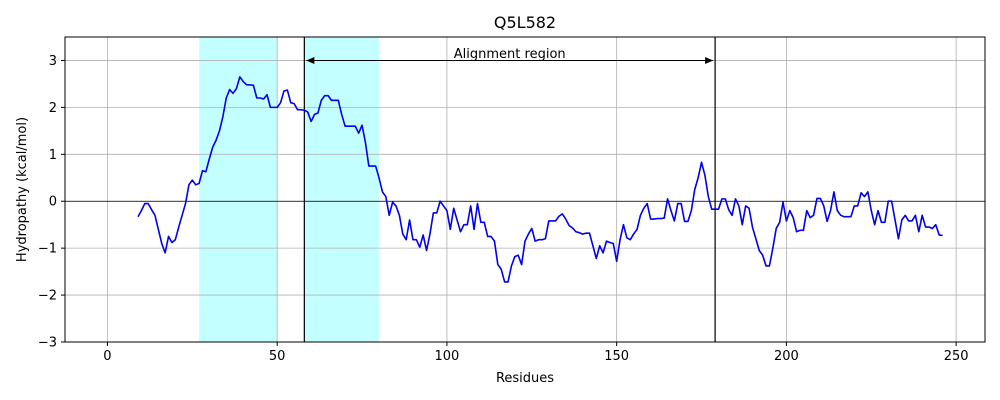 This screenshot has width=1000, height=400. What do you see at coordinates (786, 356) in the screenshot?
I see `x-tick-label: 200` at bounding box center [786, 356].